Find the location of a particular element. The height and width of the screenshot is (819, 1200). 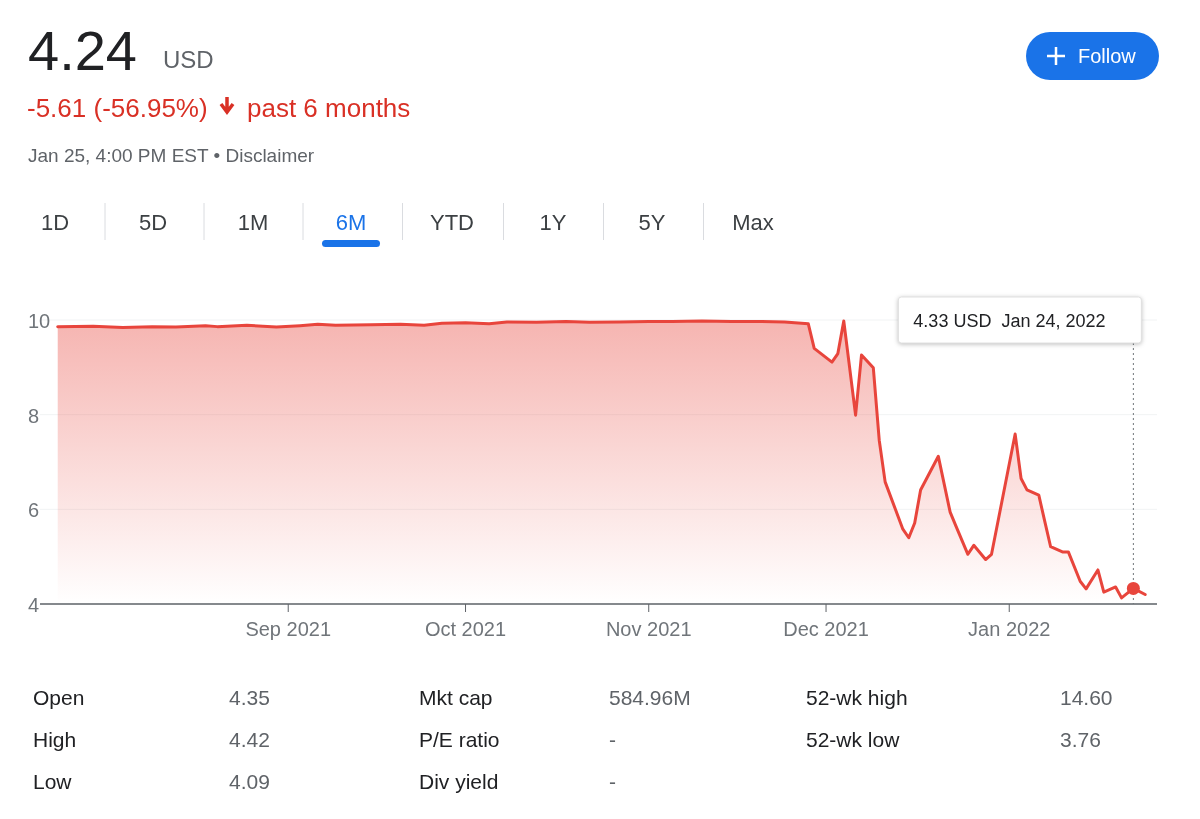

y-tick-label: 8 is located at coordinates (34, 415).